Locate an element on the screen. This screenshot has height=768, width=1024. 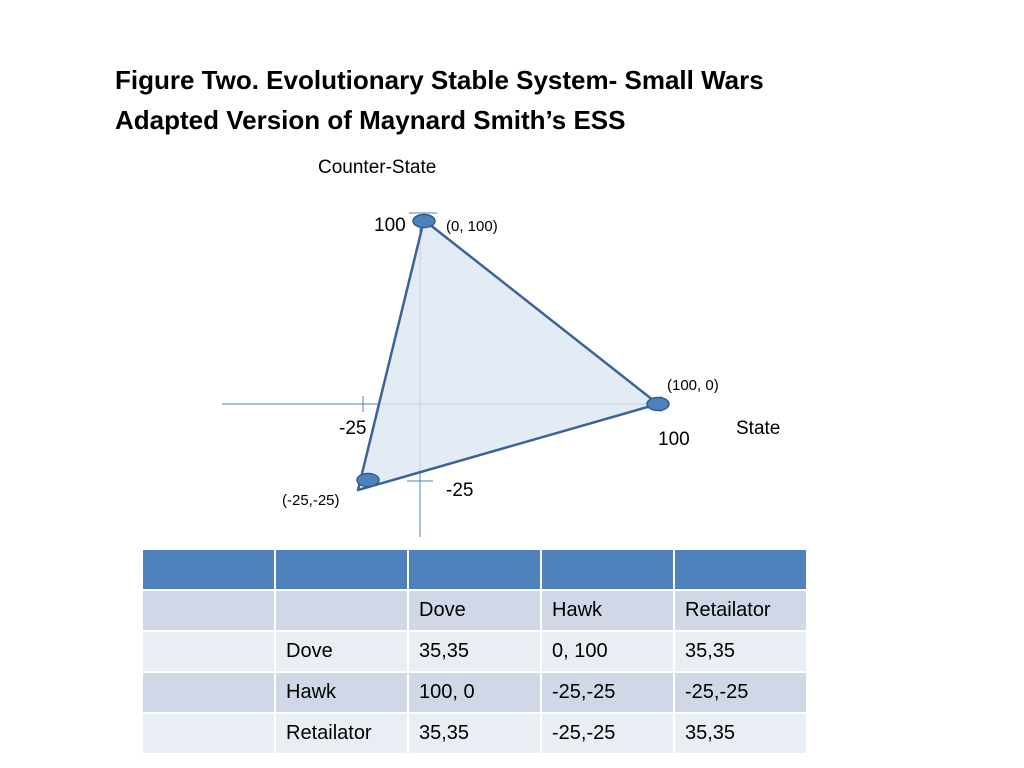
table-row-retailator: Retailator 35,35 -25,-25 35,35 is located at coordinates (474, 733).